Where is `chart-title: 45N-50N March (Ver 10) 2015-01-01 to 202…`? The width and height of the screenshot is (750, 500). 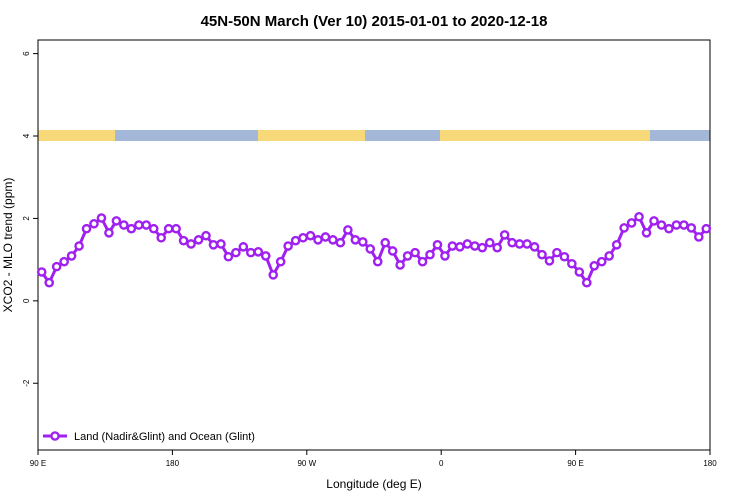
chart-title: 45N-50N March (Ver 10) 2015-01-01 to 202… is located at coordinates (374, 21).